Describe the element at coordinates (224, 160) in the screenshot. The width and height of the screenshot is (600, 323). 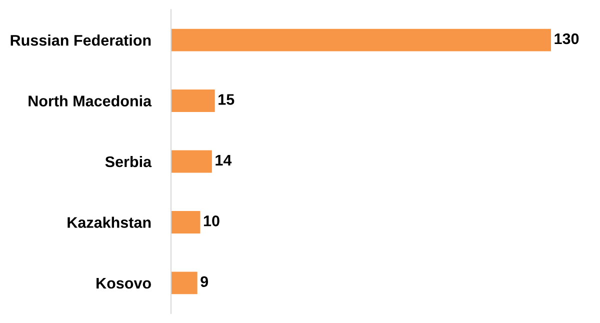
I see `data-label: 14` at that location.